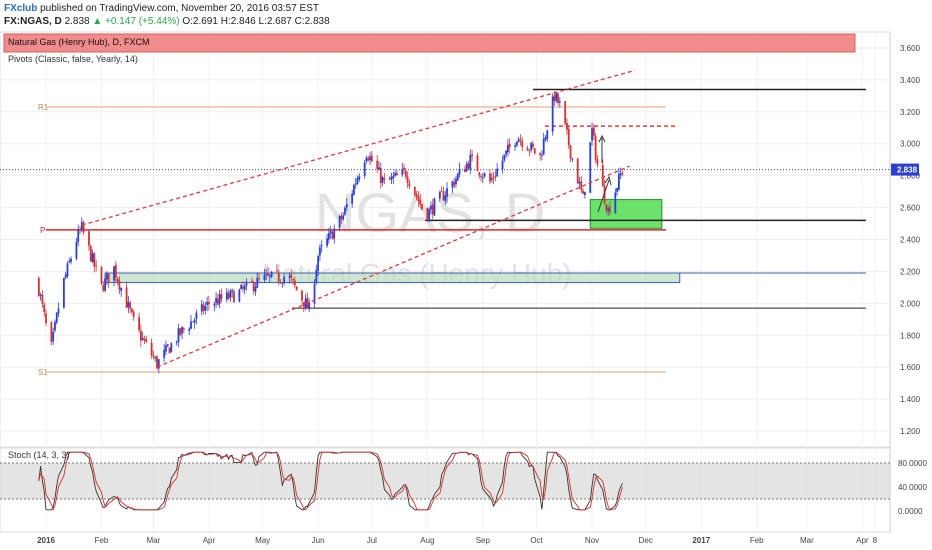 The width and height of the screenshot is (932, 550). What do you see at coordinates (33, 21) in the screenshot?
I see `symbol-name: FX:NGAS, D` at bounding box center [33, 21].